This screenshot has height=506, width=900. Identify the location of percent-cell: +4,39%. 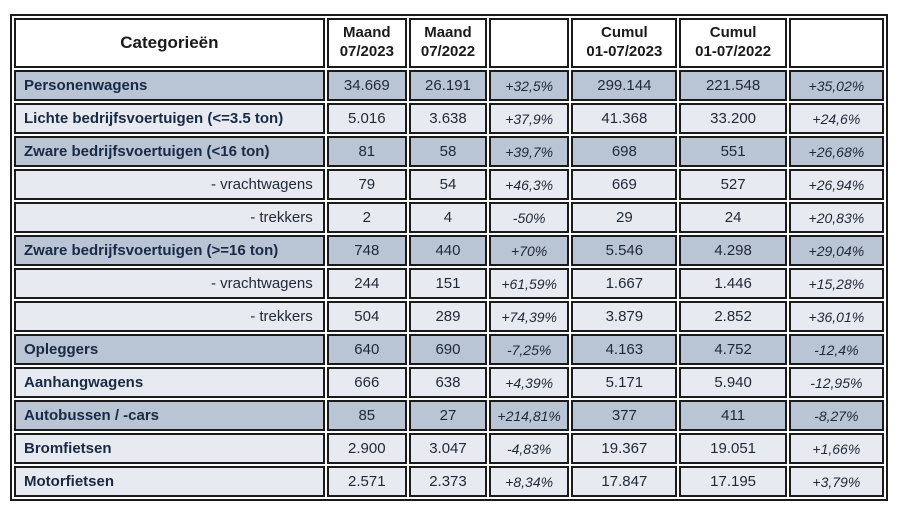
(529, 382).